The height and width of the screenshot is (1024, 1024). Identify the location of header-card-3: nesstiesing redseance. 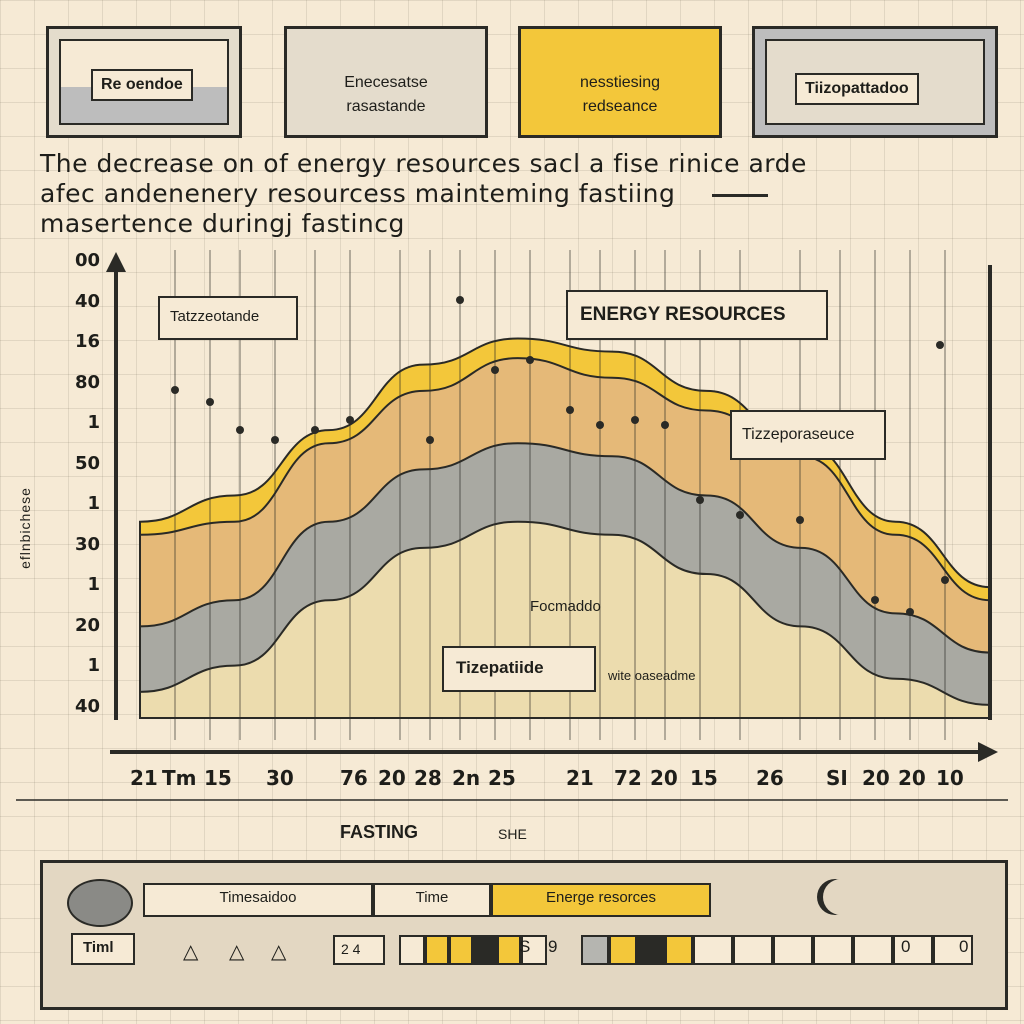
(620, 82).